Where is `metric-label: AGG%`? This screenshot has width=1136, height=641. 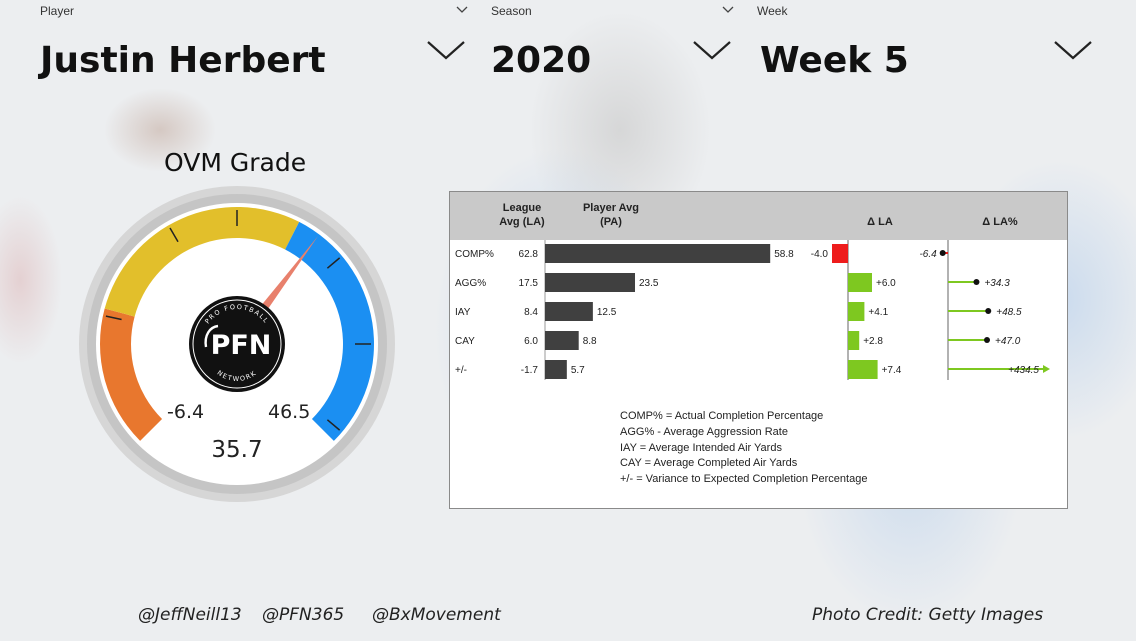
metric-label: AGG% is located at coordinates (470, 283).